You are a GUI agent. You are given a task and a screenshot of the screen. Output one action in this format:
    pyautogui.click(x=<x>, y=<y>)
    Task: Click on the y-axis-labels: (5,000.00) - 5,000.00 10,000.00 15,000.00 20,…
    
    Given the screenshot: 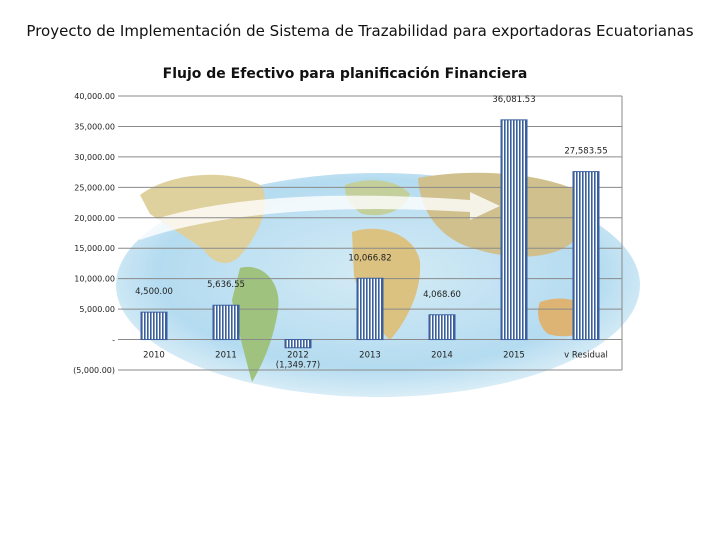 What is the action you would take?
    pyautogui.click(x=94, y=233)
    